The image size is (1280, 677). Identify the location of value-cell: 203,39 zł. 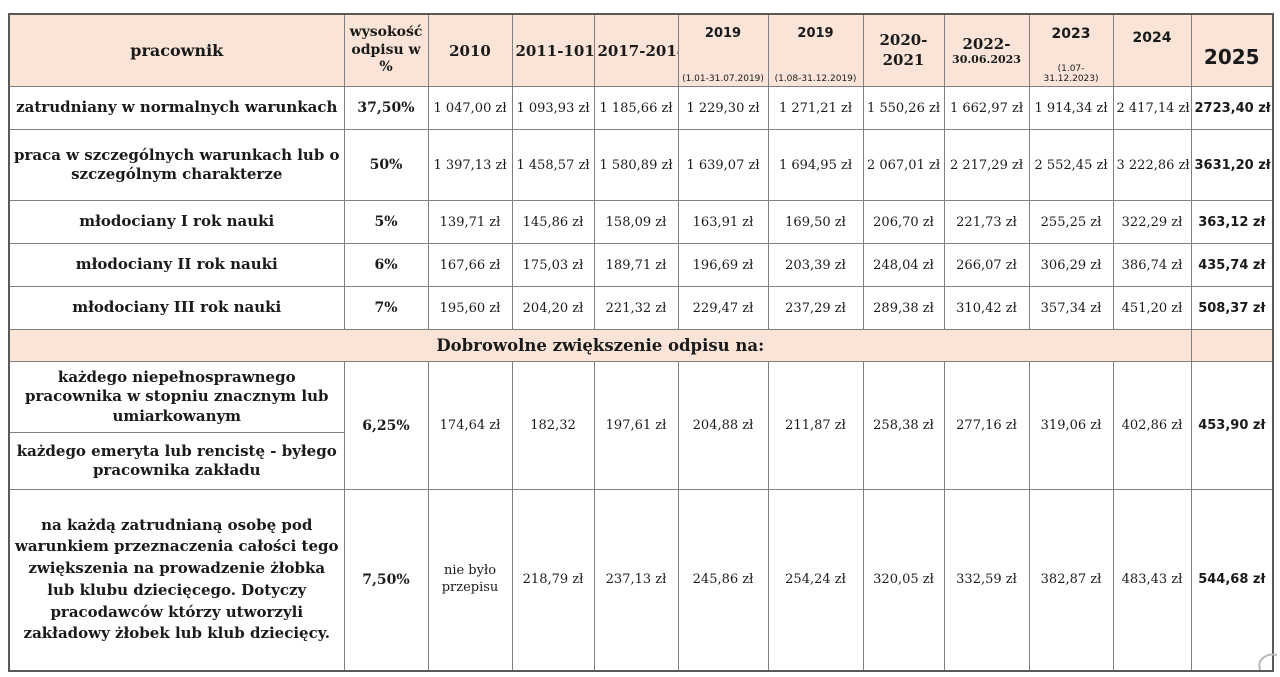
(815, 265).